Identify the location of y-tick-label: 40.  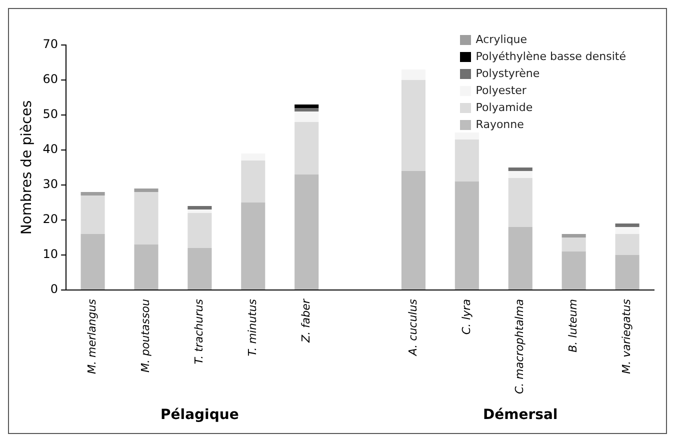
(50, 149).